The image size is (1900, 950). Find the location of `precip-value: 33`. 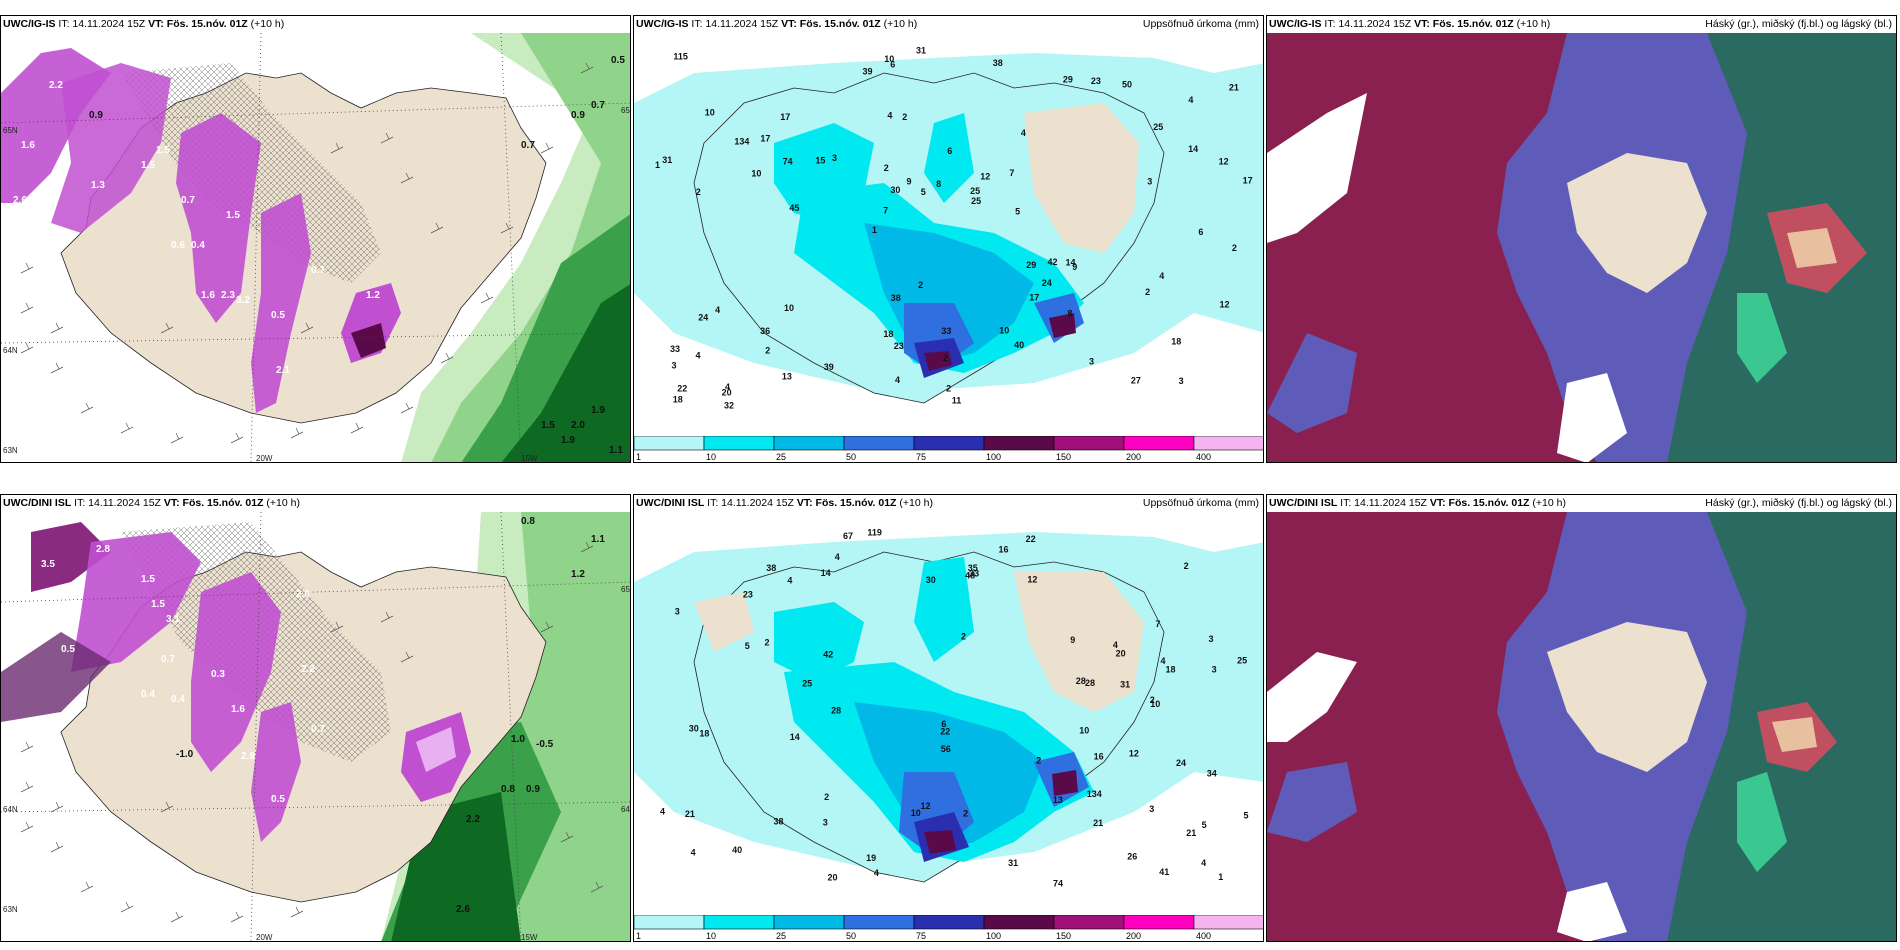

precip-value: 33 is located at coordinates (675, 349).